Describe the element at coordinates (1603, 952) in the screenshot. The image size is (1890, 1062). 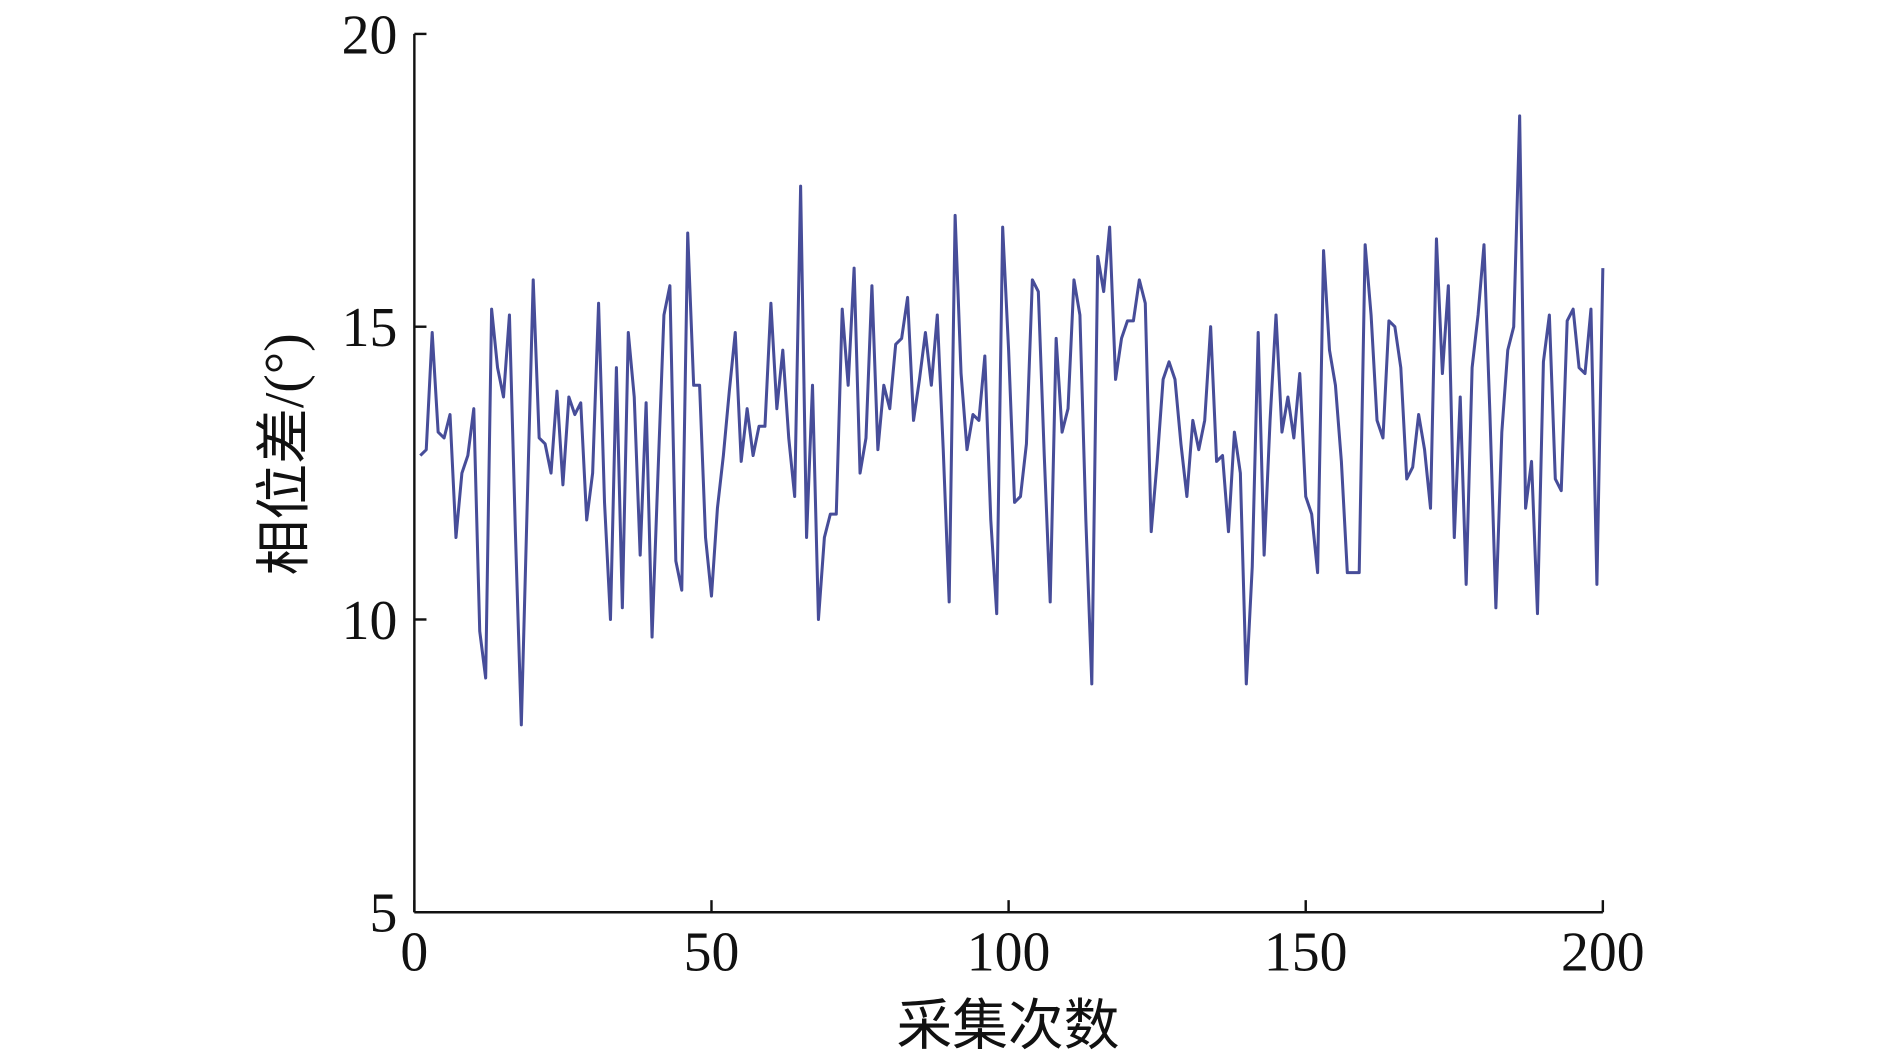
I see `x-tick-label: 200` at that location.